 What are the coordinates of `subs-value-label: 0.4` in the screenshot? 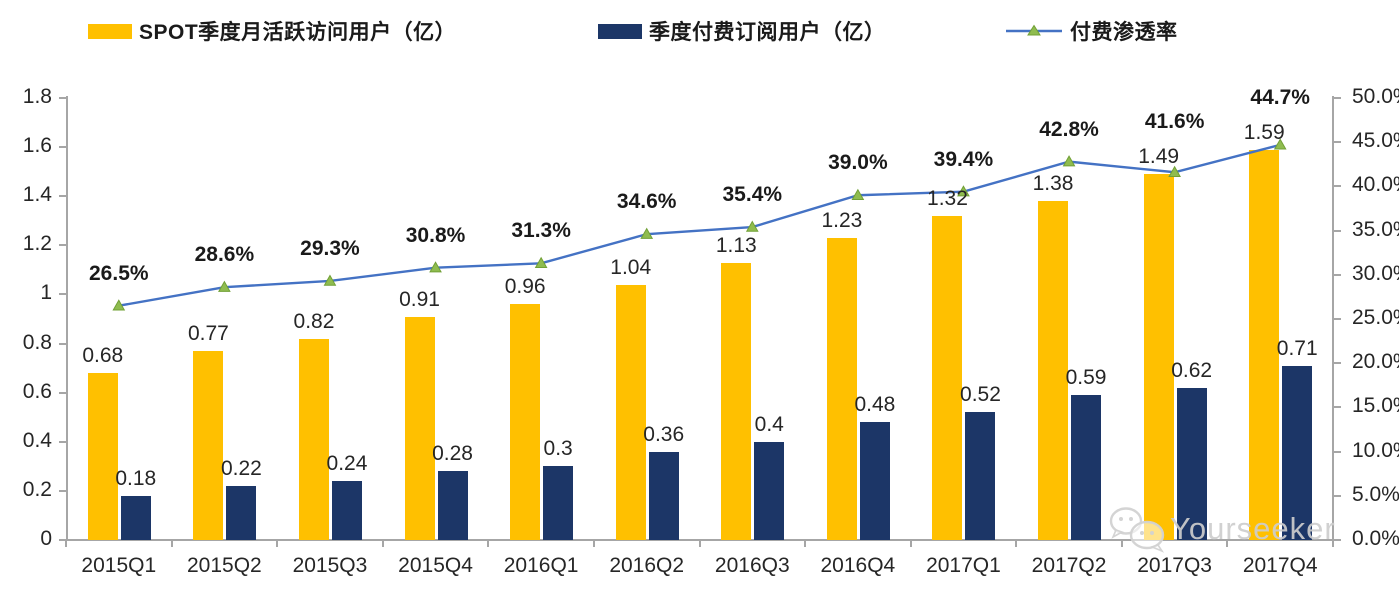 It's located at (769, 424).